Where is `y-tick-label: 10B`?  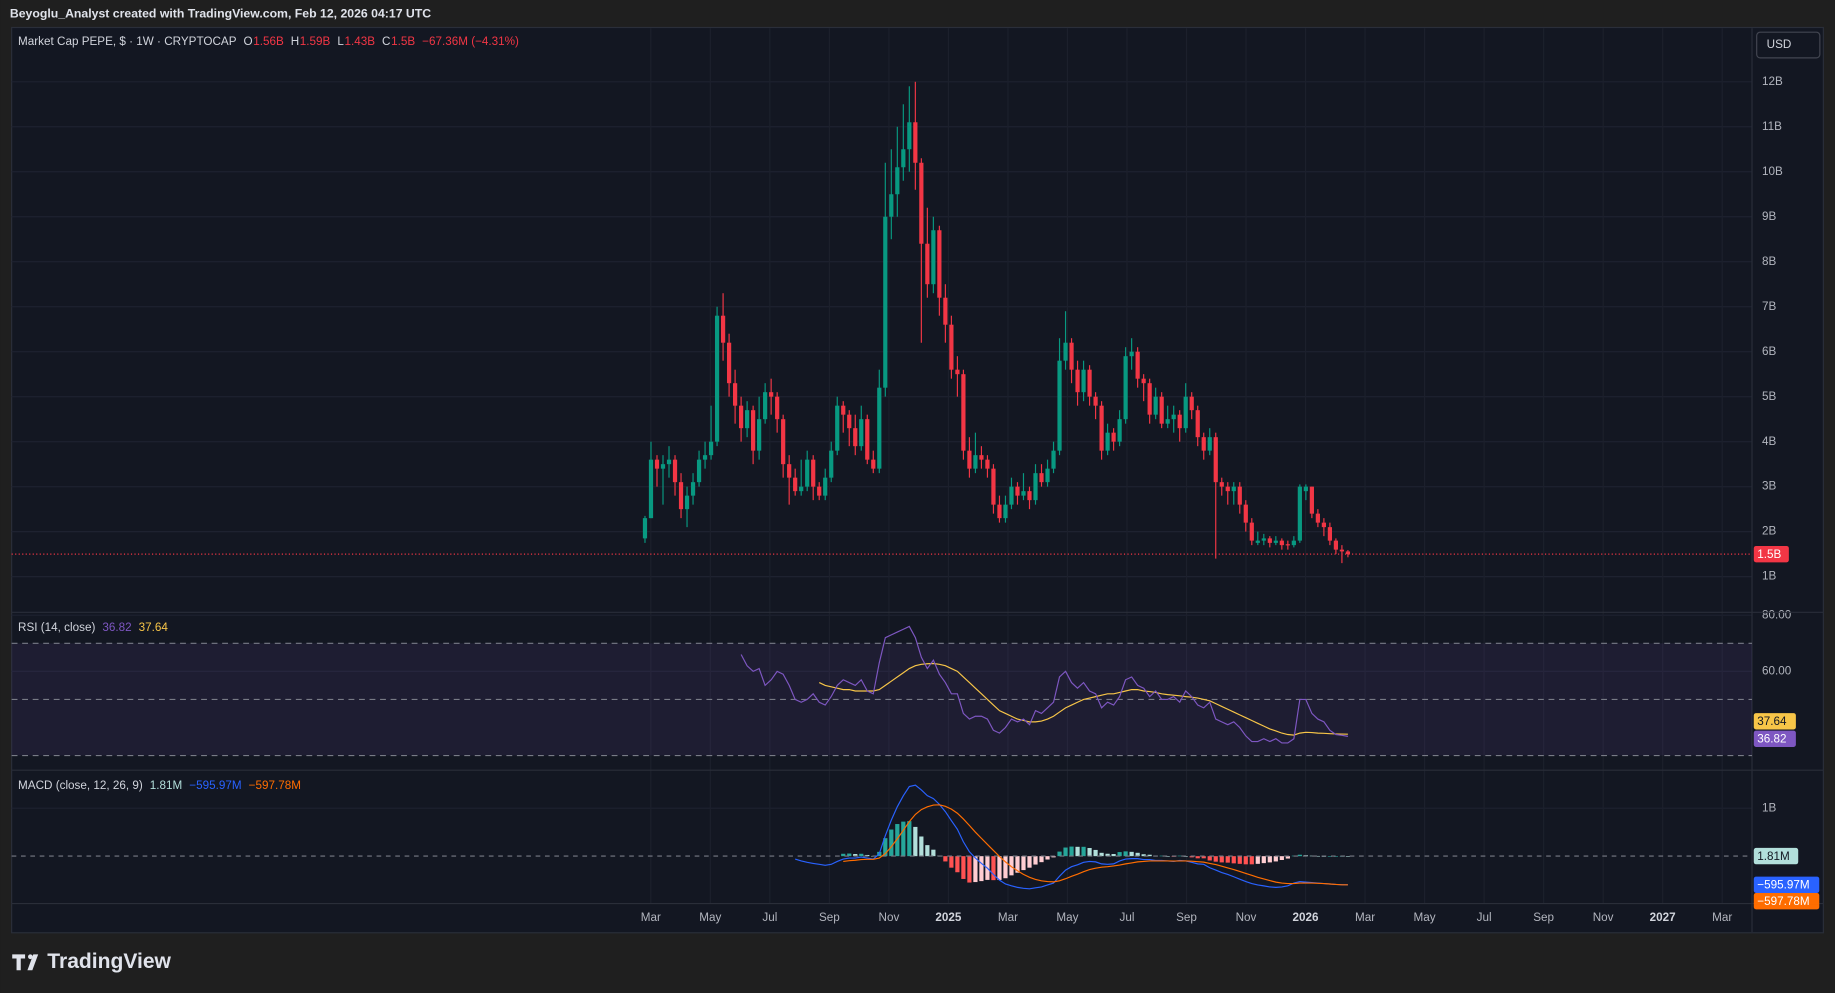
y-tick-label: 10B is located at coordinates (1772, 171).